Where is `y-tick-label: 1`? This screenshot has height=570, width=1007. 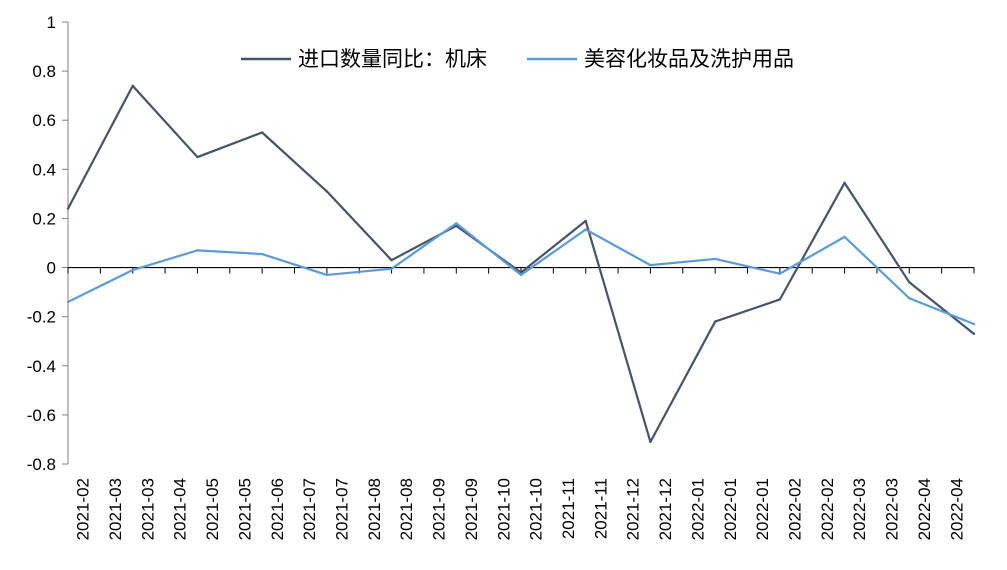
y-tick-label: 1 is located at coordinates (51, 22).